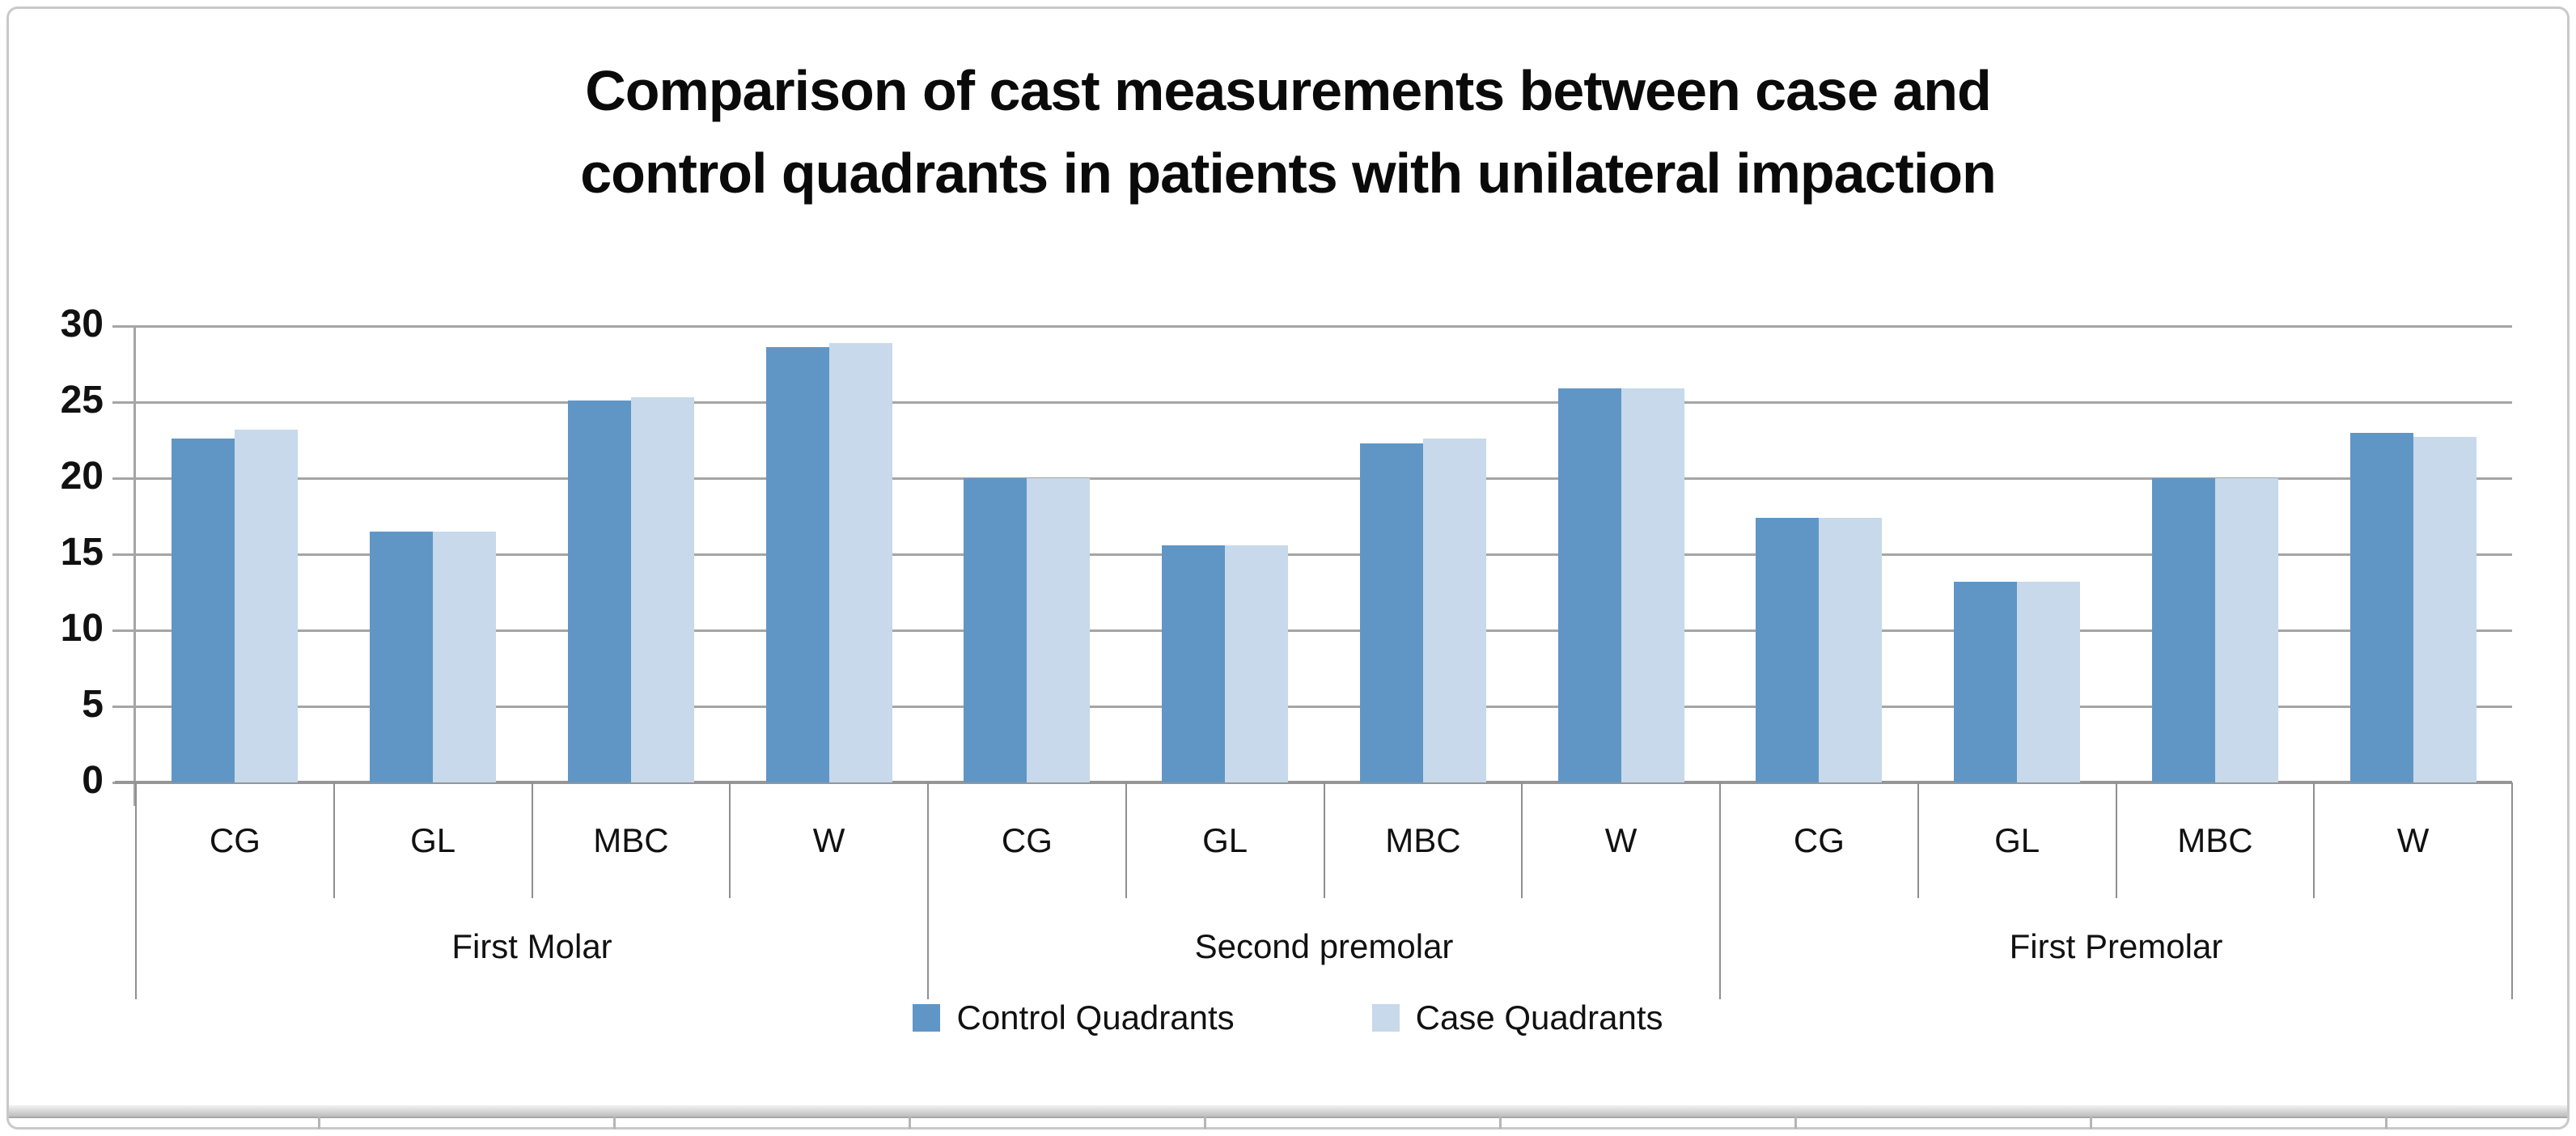 The height and width of the screenshot is (1136, 2576). I want to click on legend-label-control: Control Quadrants, so click(1095, 1017).